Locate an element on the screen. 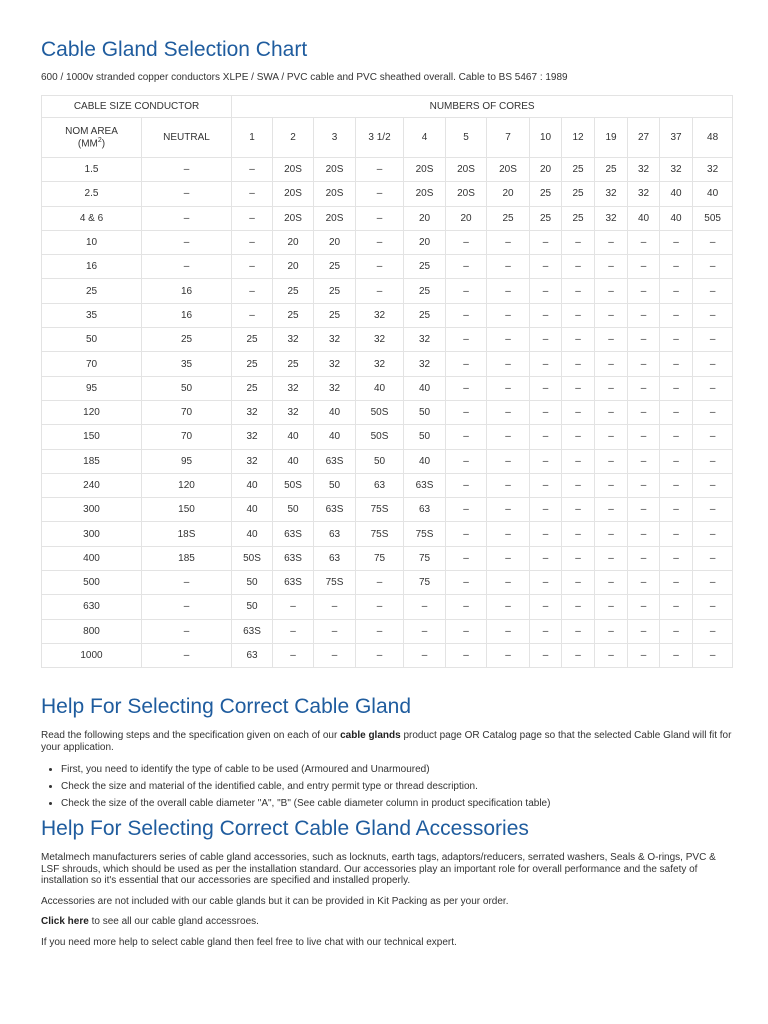 The image size is (768, 1024). table-row: 16– –20 25–25– – – – – – – – is located at coordinates (387, 267).